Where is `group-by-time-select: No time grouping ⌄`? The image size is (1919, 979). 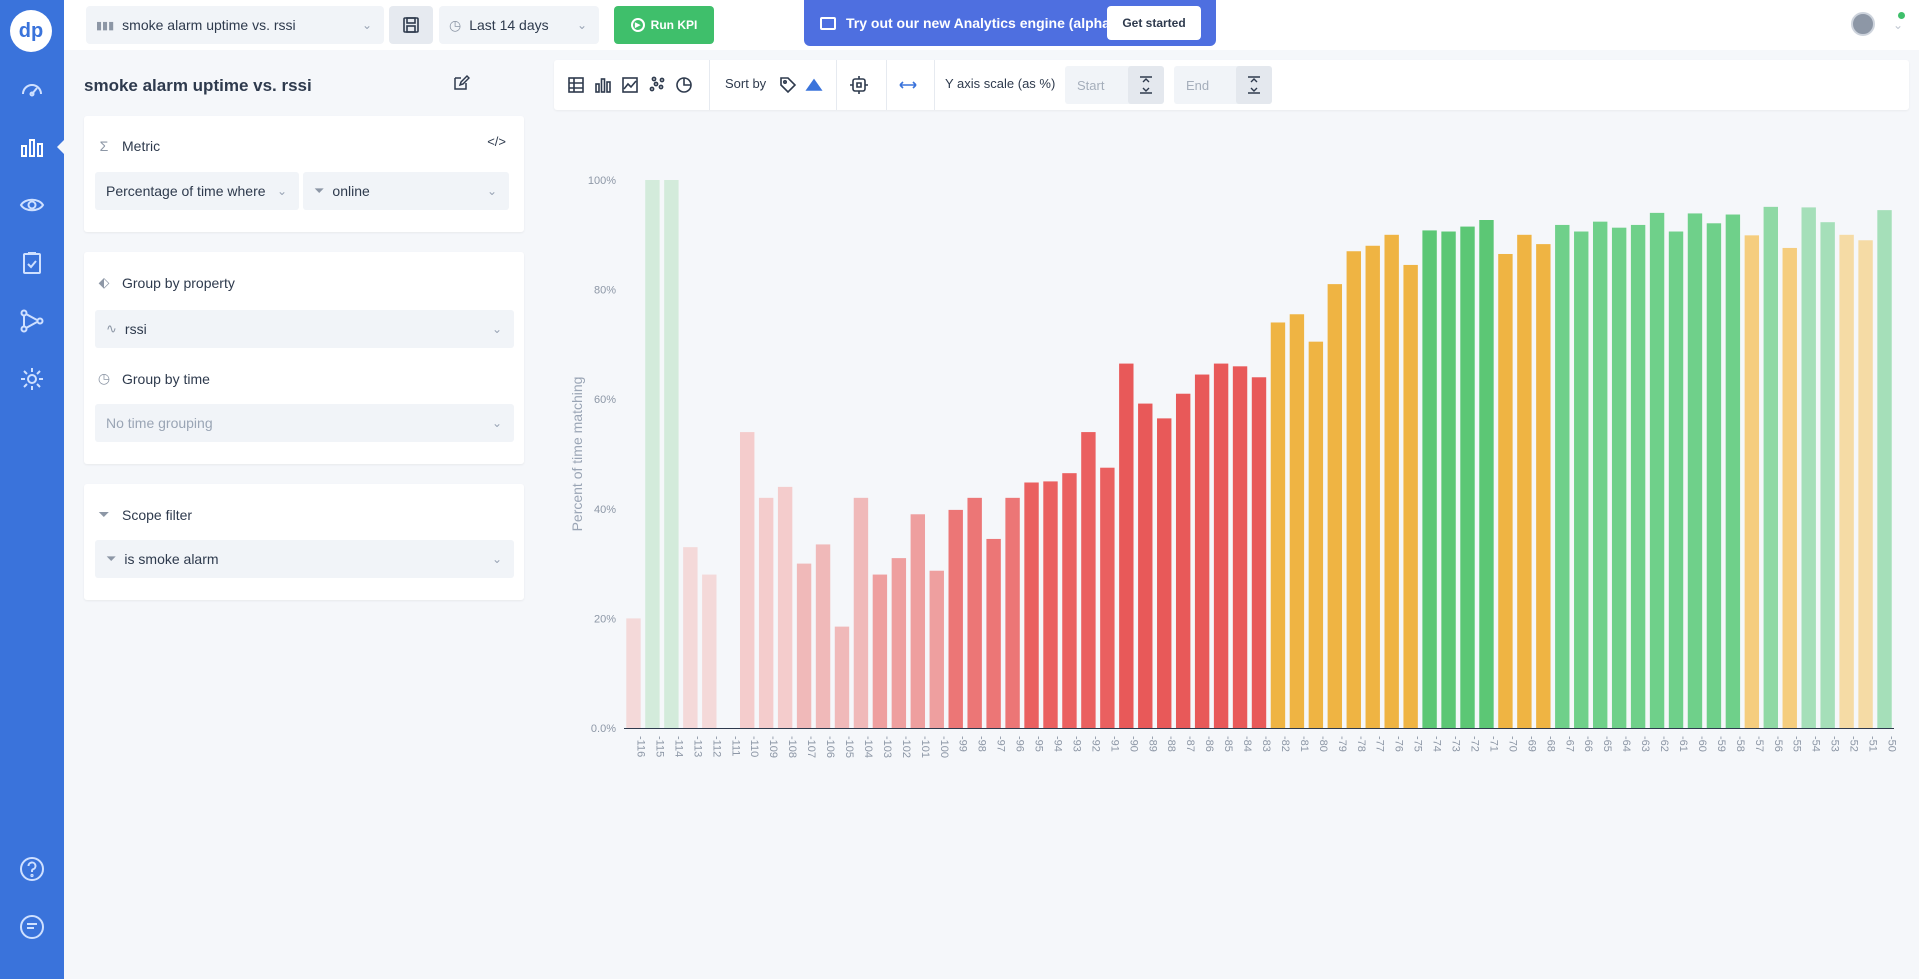
group-by-time-select: No time grouping ⌄ is located at coordinates (304, 423).